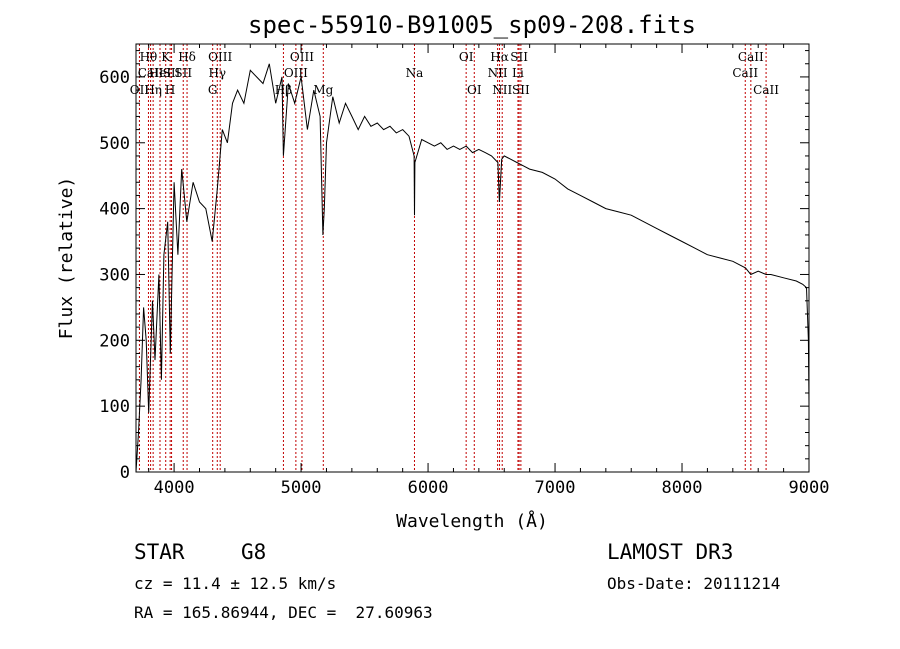 The height and width of the screenshot is (649, 900). Describe the element at coordinates (213, 90) in the screenshot. I see `line-marker-label: G` at that location.